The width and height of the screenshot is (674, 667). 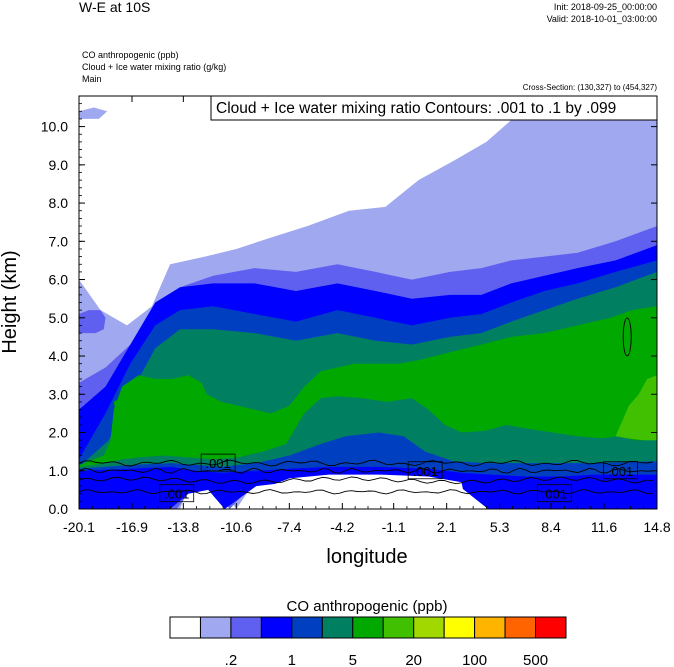 I want to click on colorbar-tick-label: 1, so click(x=292, y=659).